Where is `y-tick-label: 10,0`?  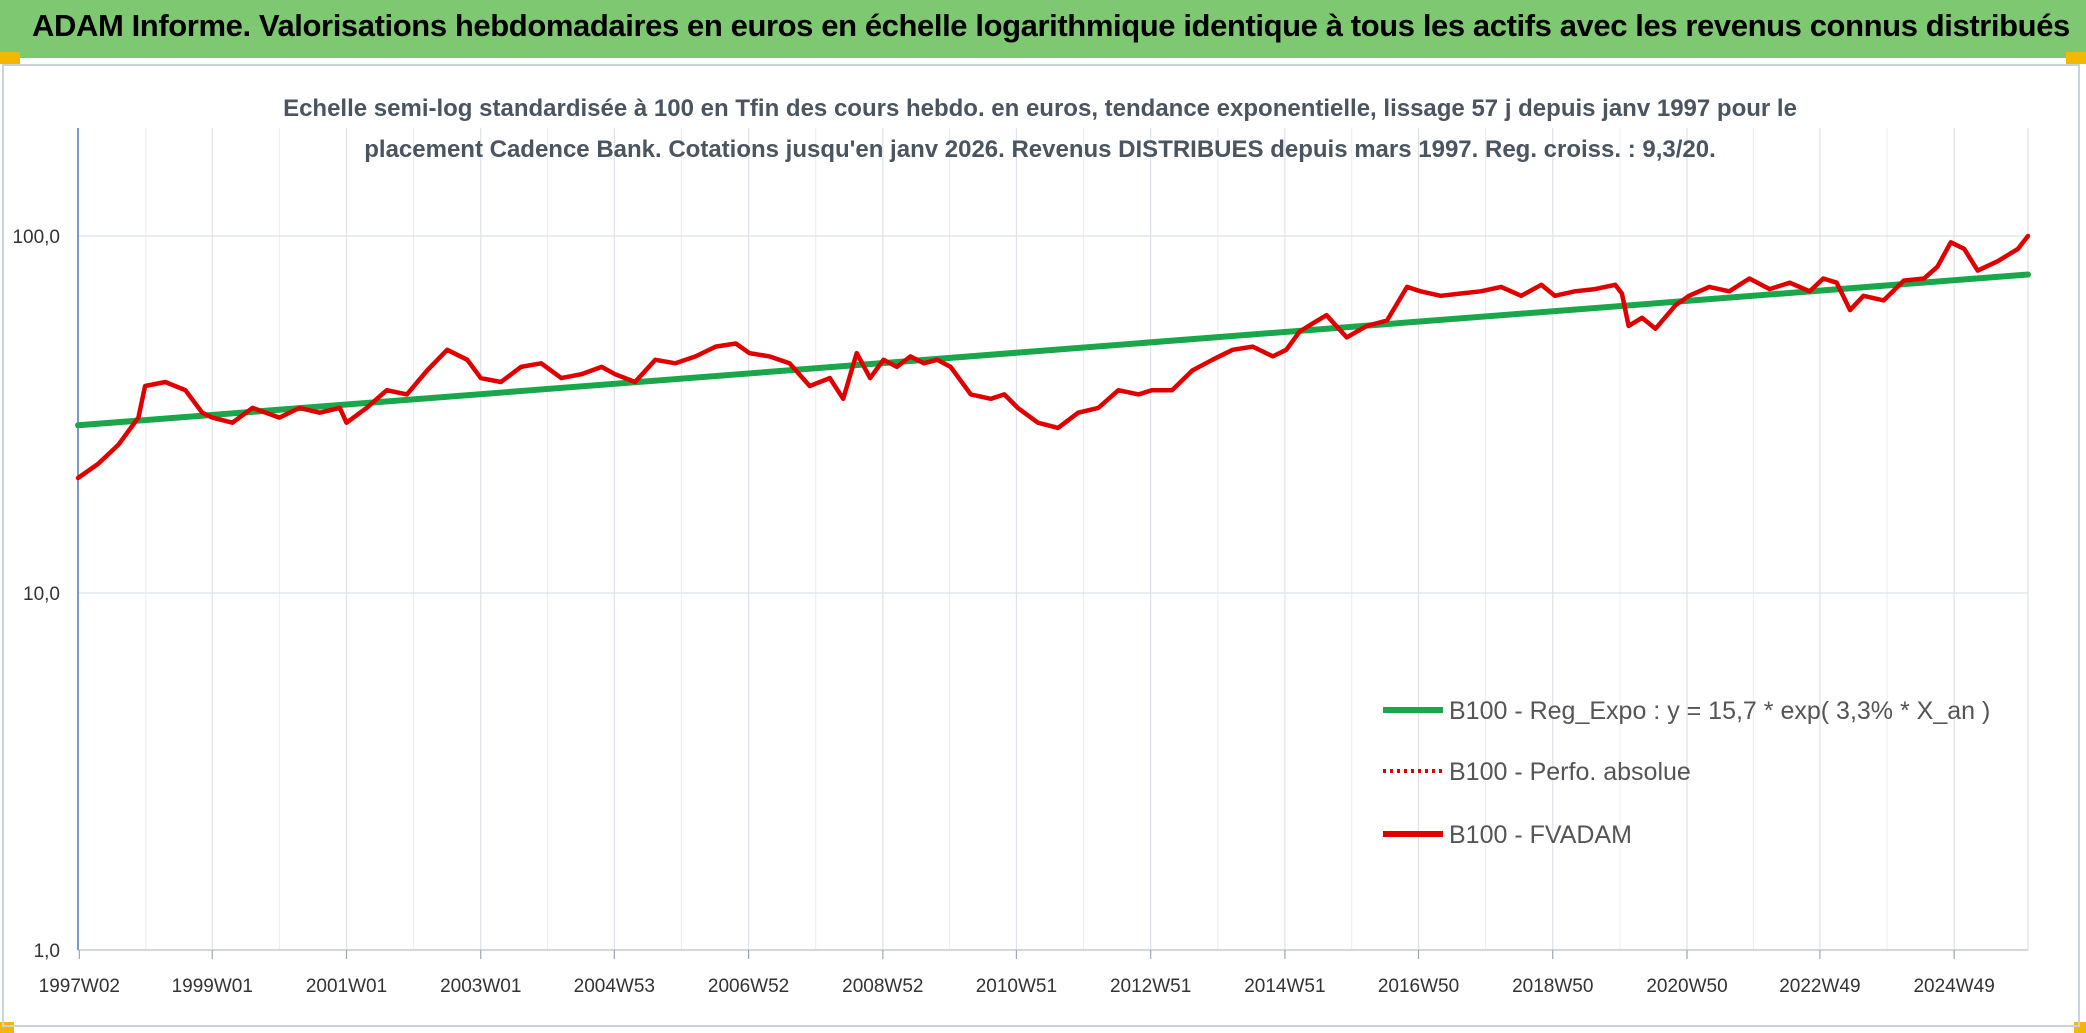
y-tick-label: 10,0 is located at coordinates (41, 594).